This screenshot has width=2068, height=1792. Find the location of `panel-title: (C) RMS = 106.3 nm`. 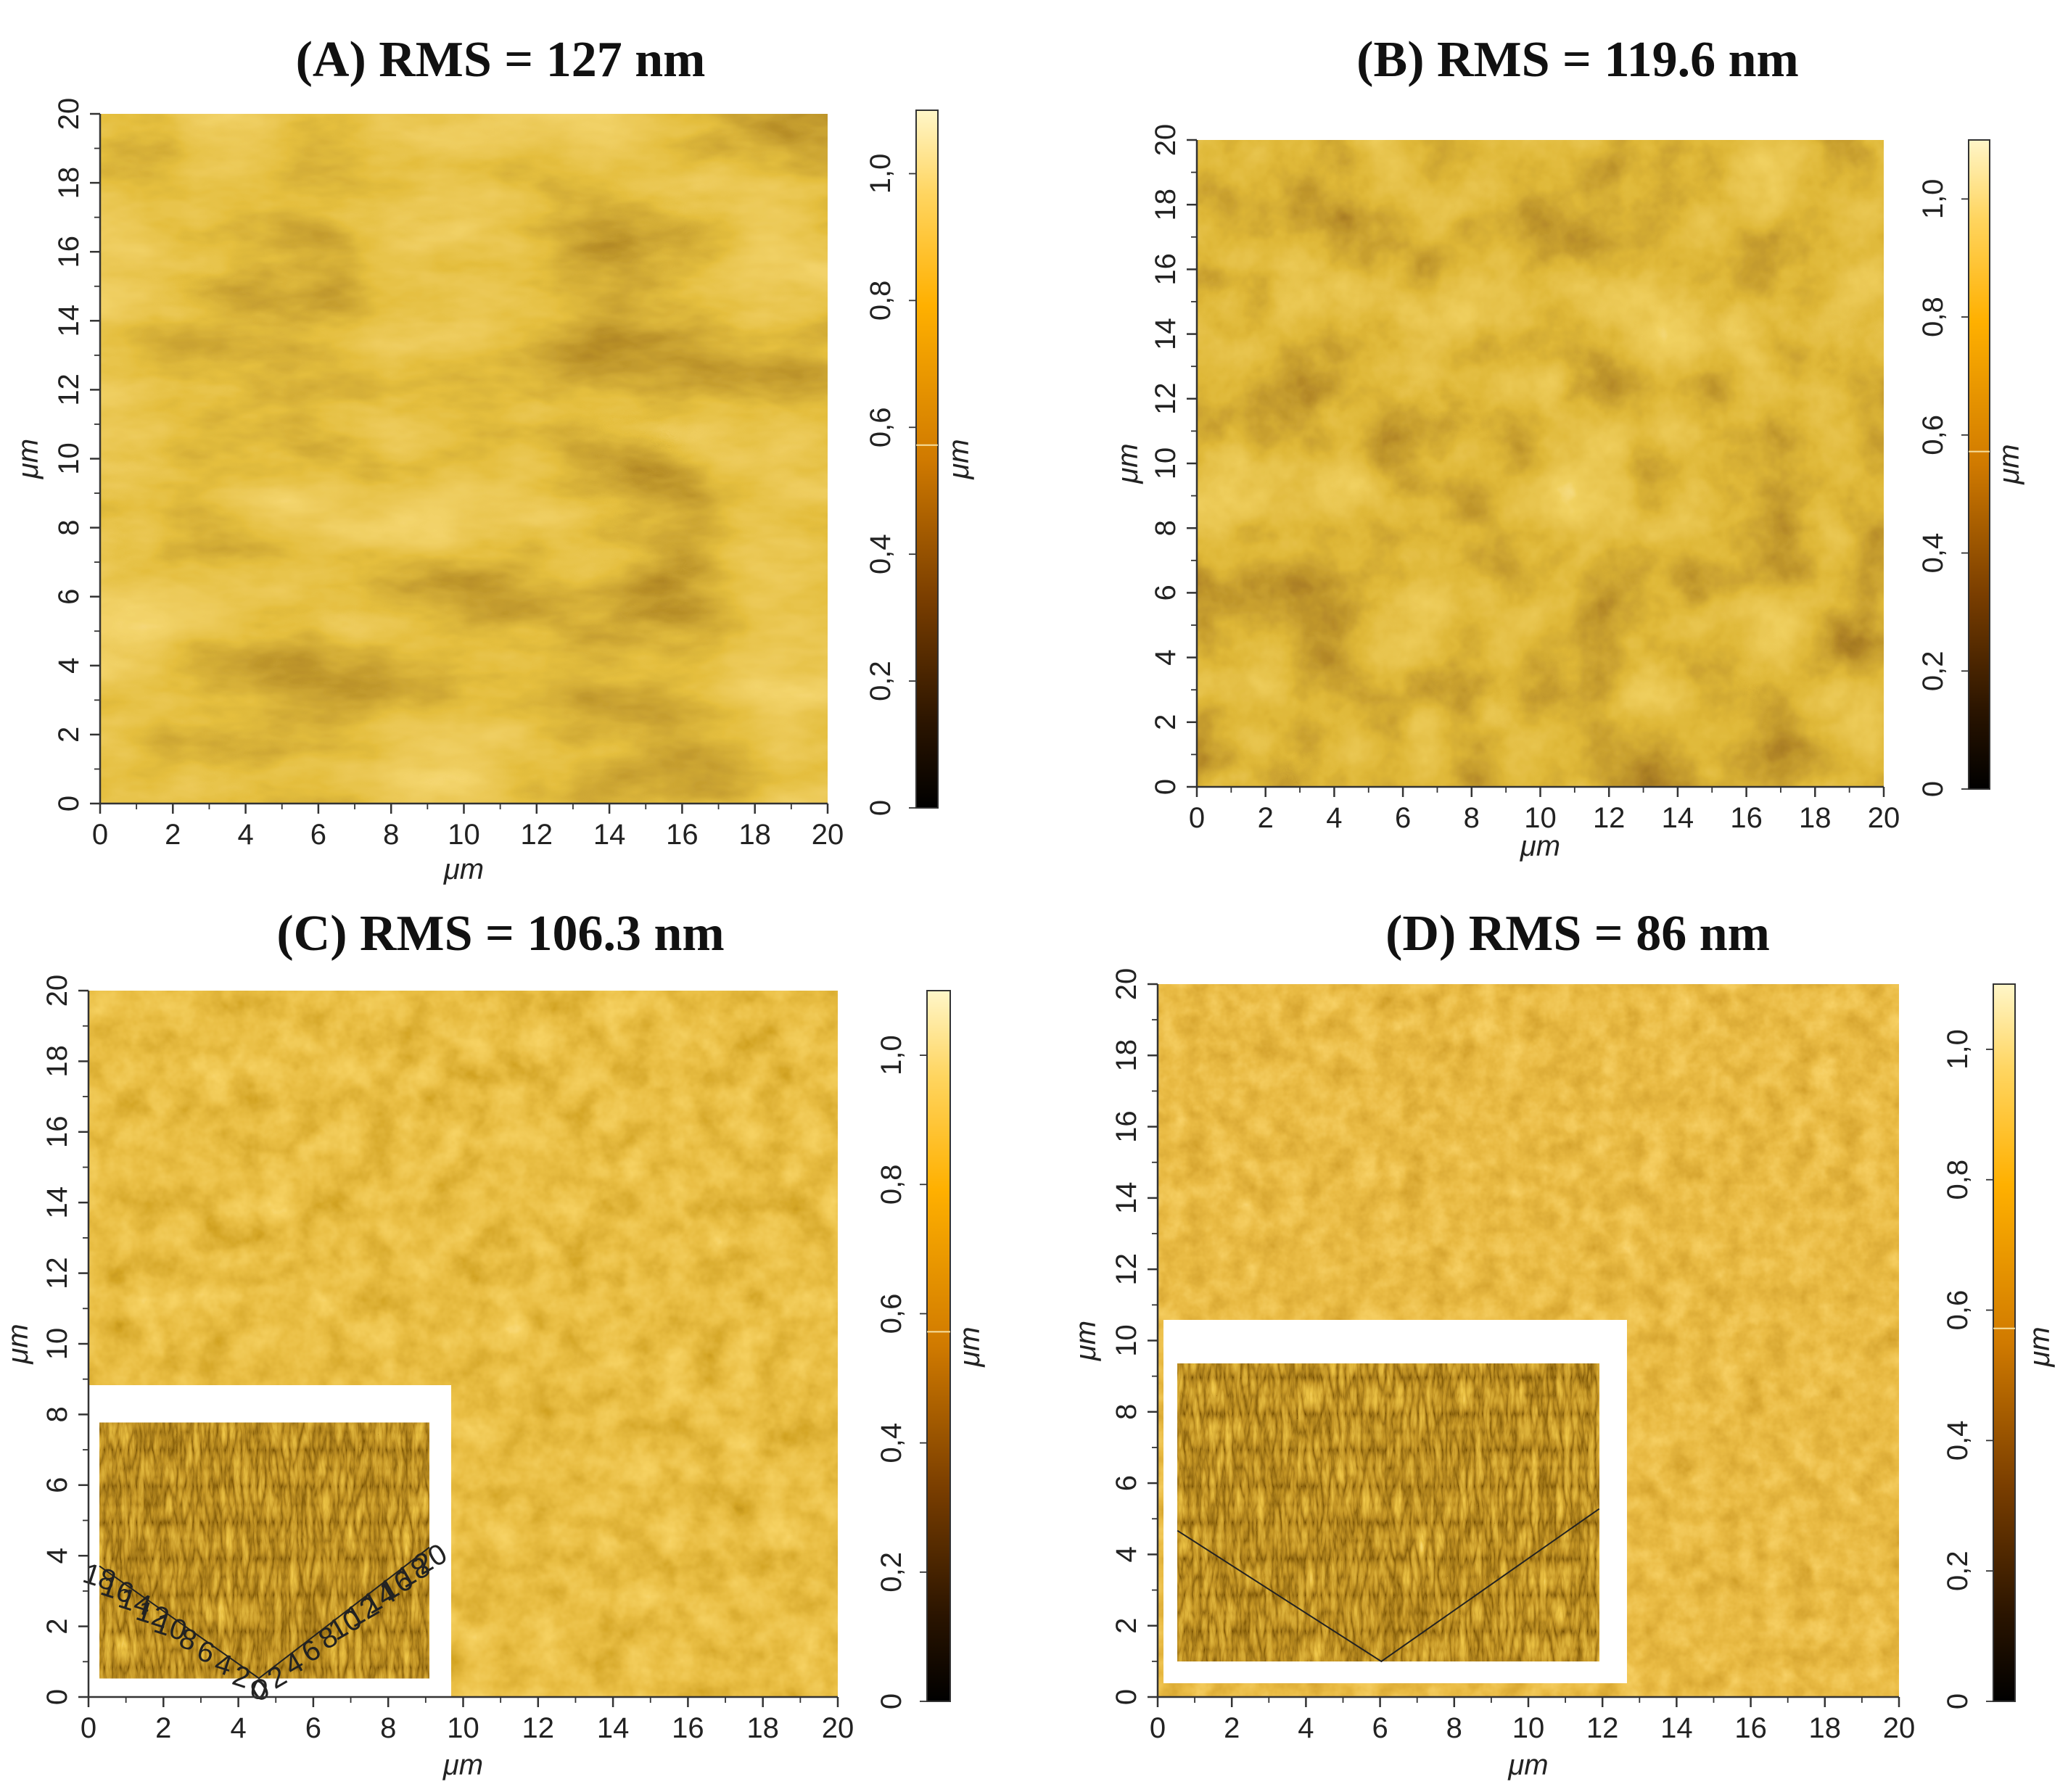

panel-title: (C) RMS = 106.3 nm is located at coordinates (500, 934).